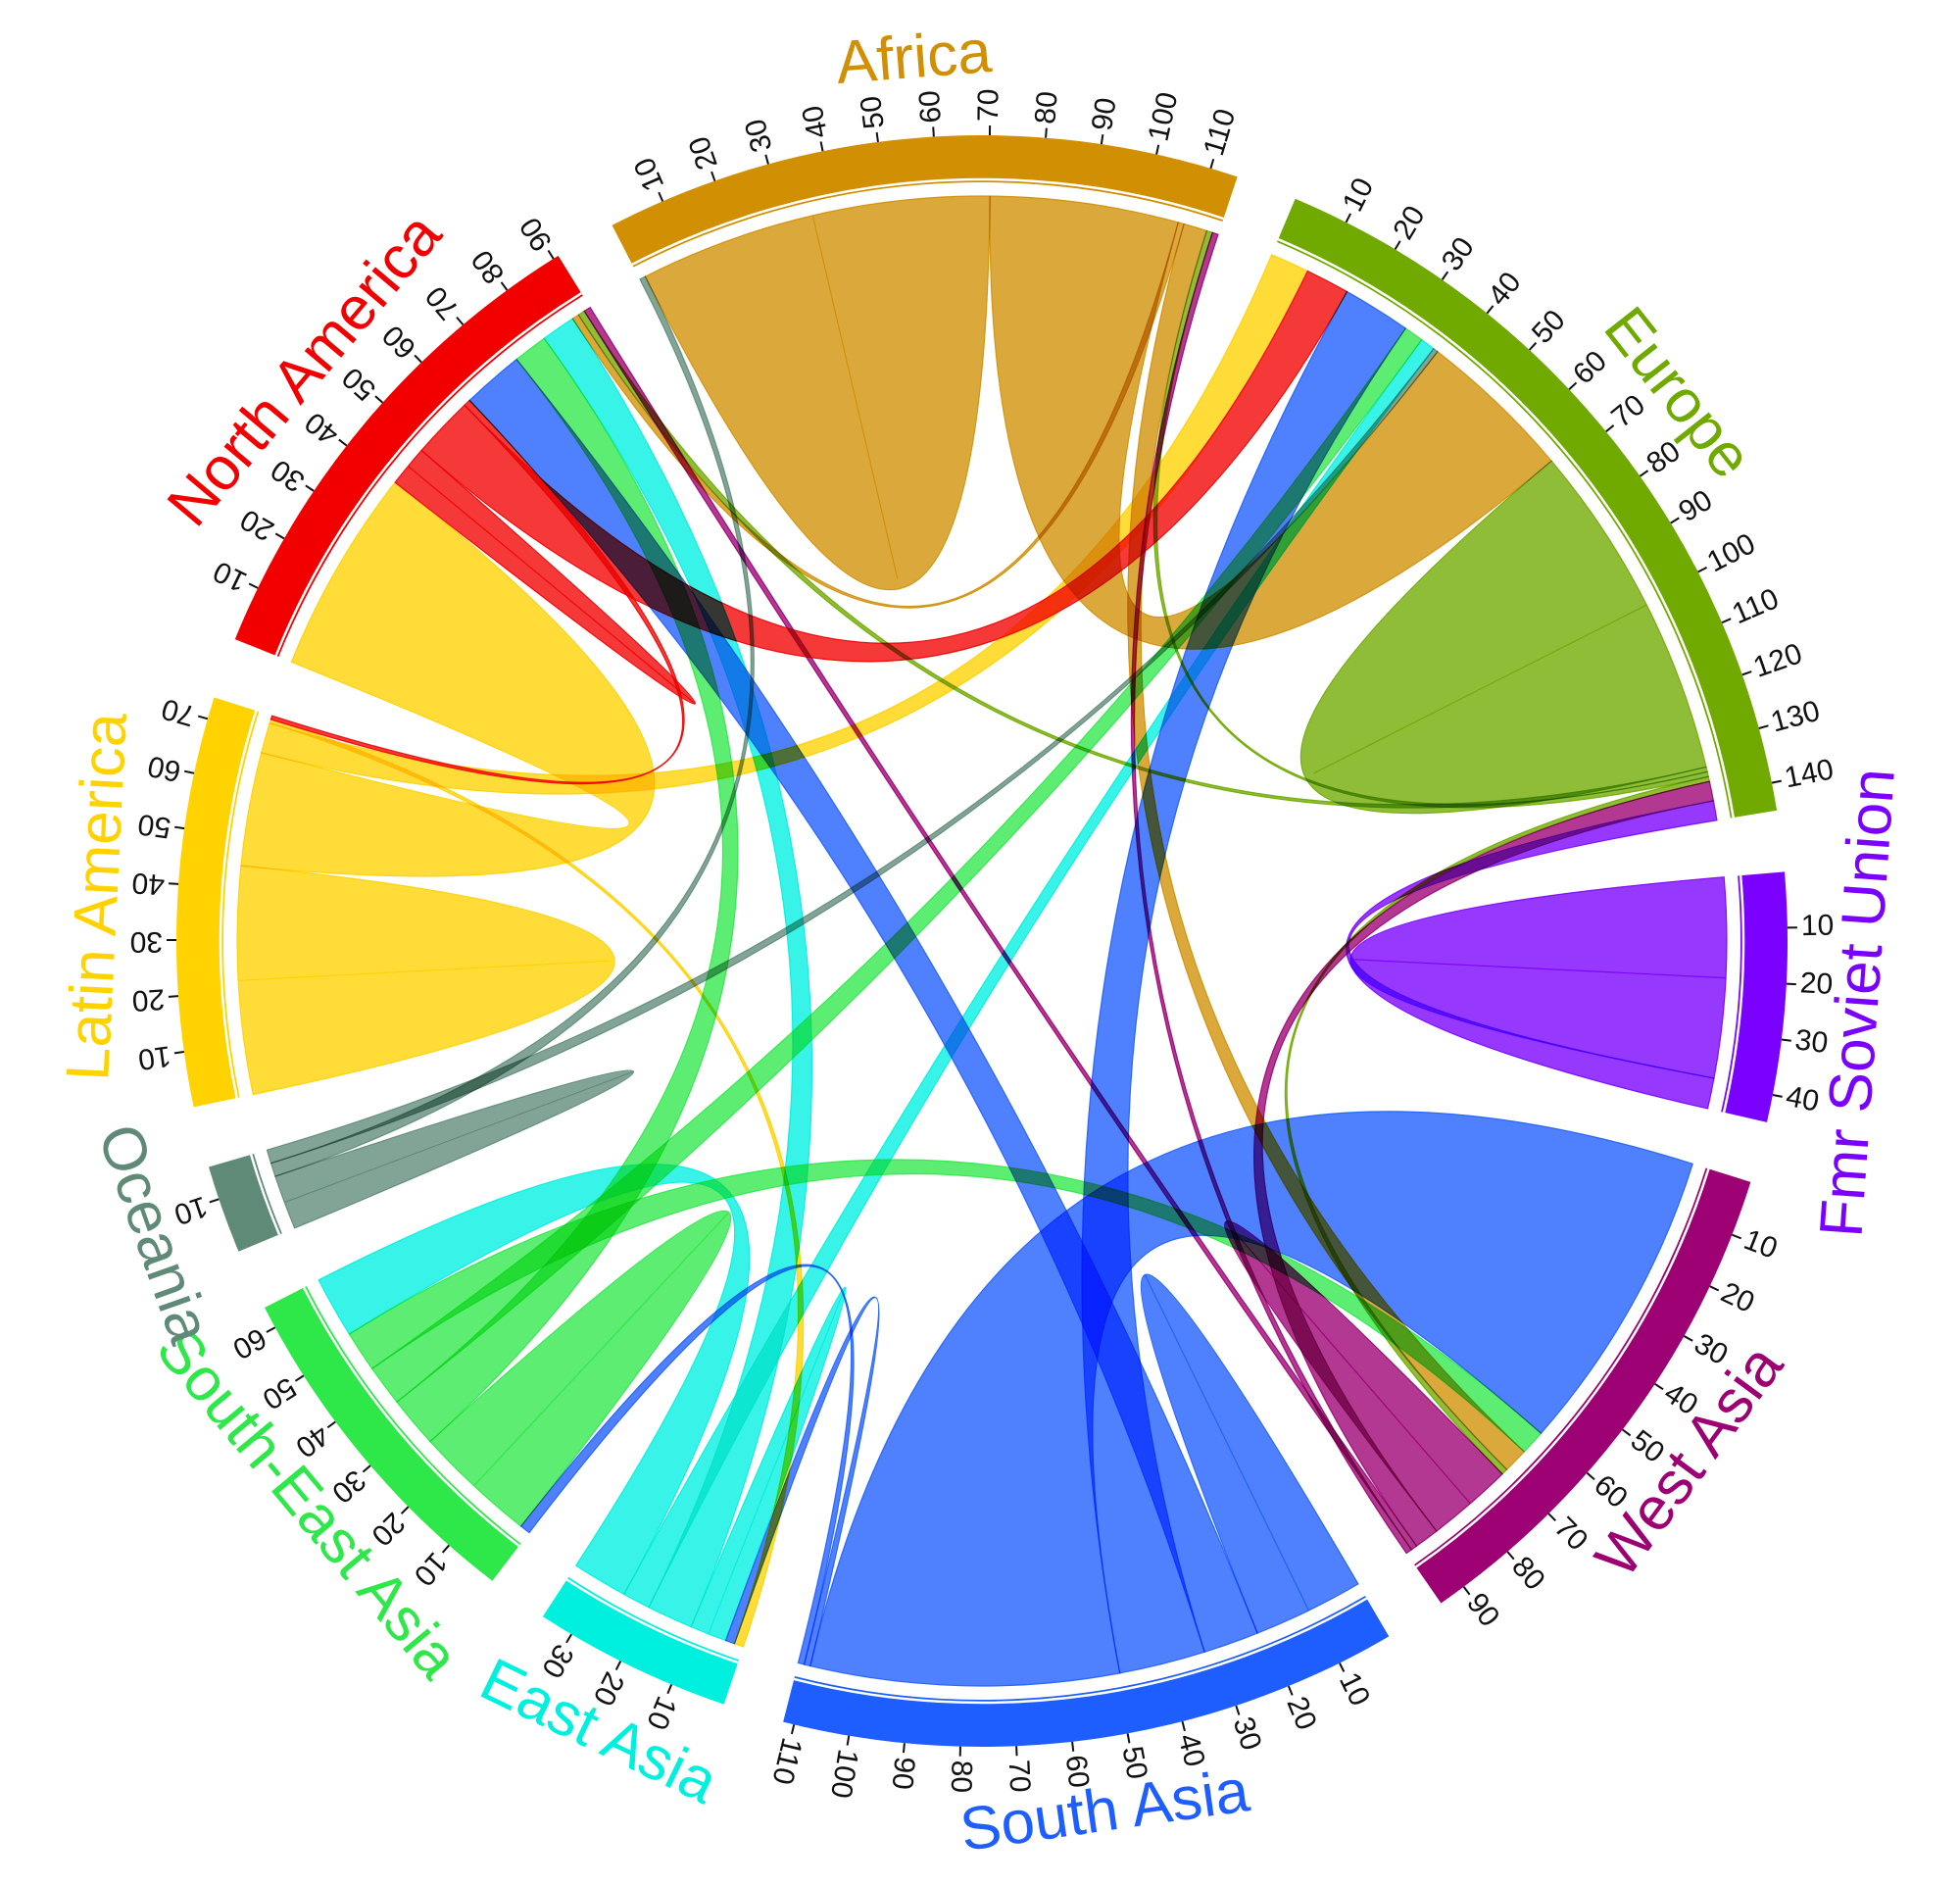 The image size is (1960, 1885). I want to click on arc-inner-edge-south_east_asia, so click(411, 1416).